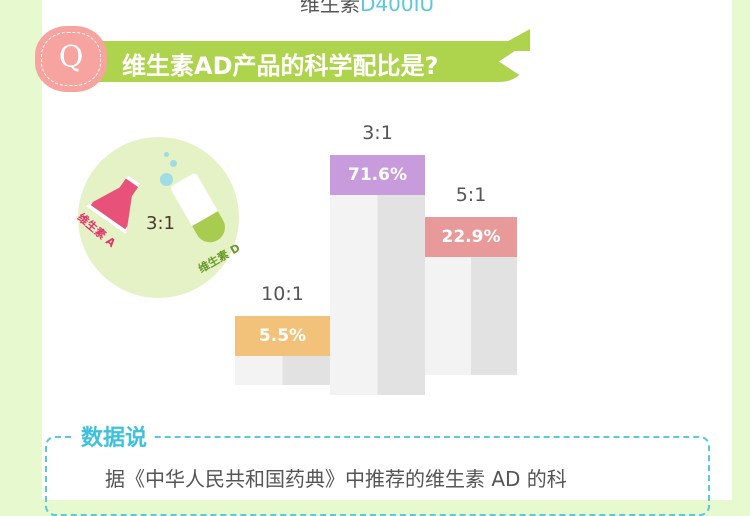  I want to click on bar-10:1: 5.5% 10:1, so click(282, 334).